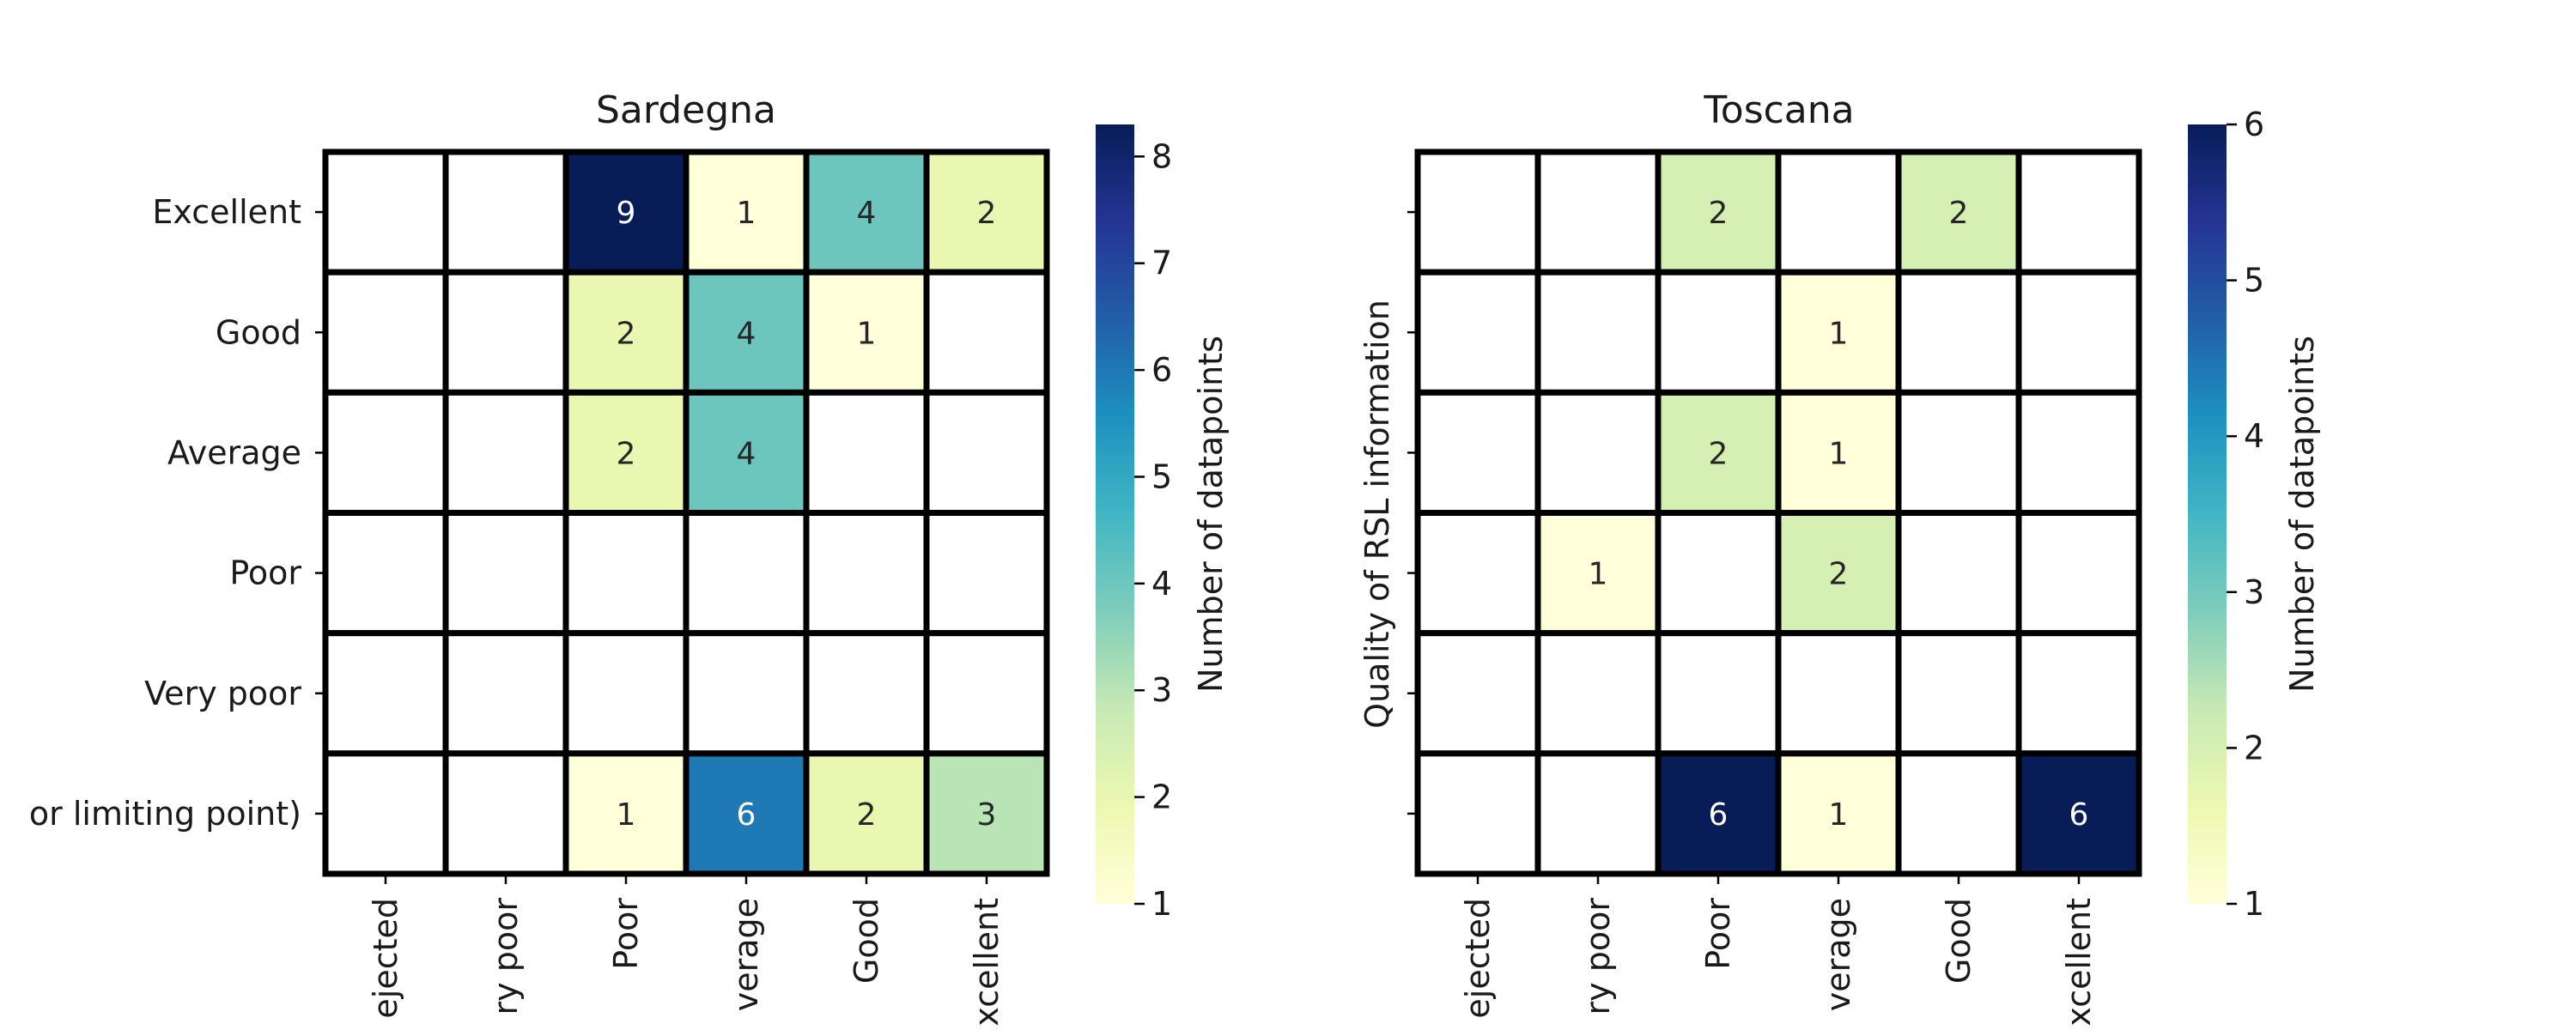 This screenshot has width=2576, height=1030. I want to click on x-tick-label: Good, so click(867, 941).